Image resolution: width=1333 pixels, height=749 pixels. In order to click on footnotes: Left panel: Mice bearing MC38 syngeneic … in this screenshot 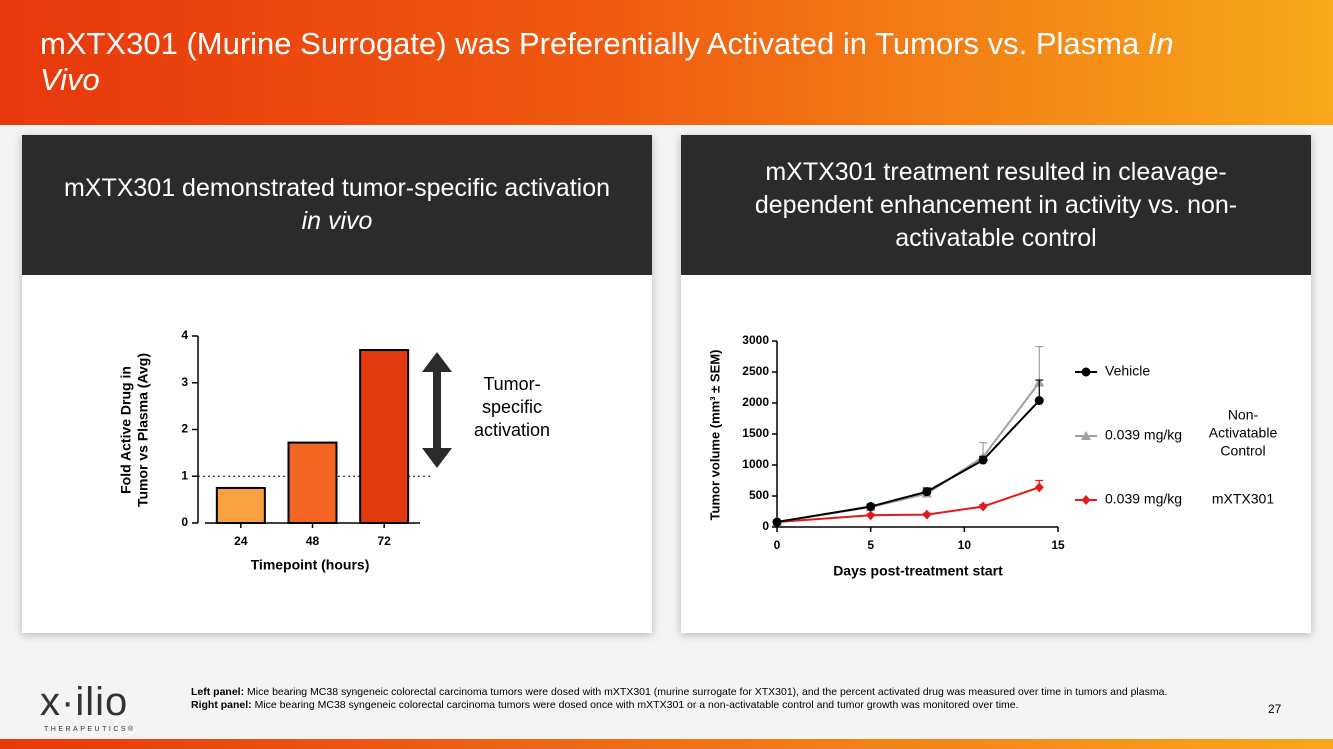, I will do `click(721, 699)`.